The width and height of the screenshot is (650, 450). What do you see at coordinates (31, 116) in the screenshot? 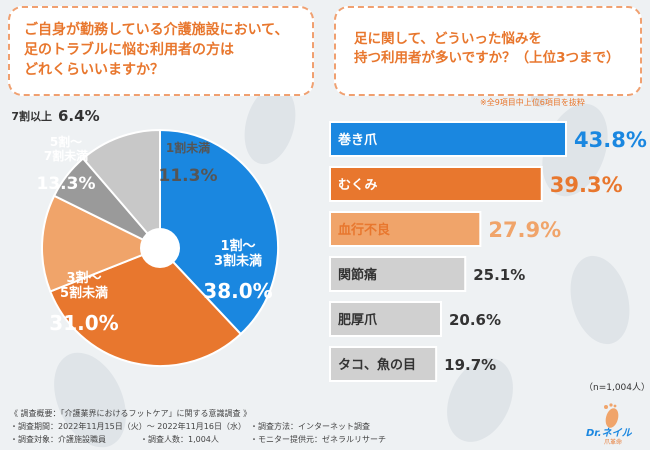
I see `pie-slice-label: 7割以上` at bounding box center [31, 116].